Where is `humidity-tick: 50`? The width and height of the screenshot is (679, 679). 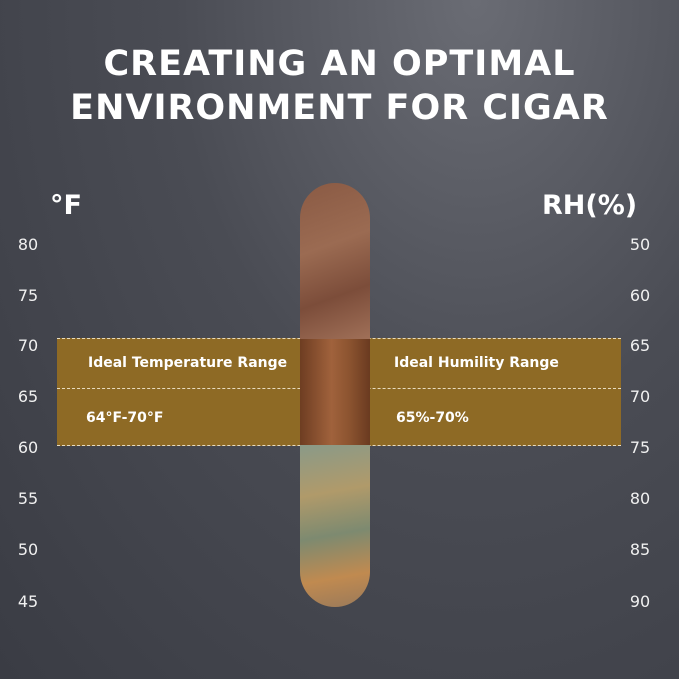 humidity-tick: 50 is located at coordinates (640, 244).